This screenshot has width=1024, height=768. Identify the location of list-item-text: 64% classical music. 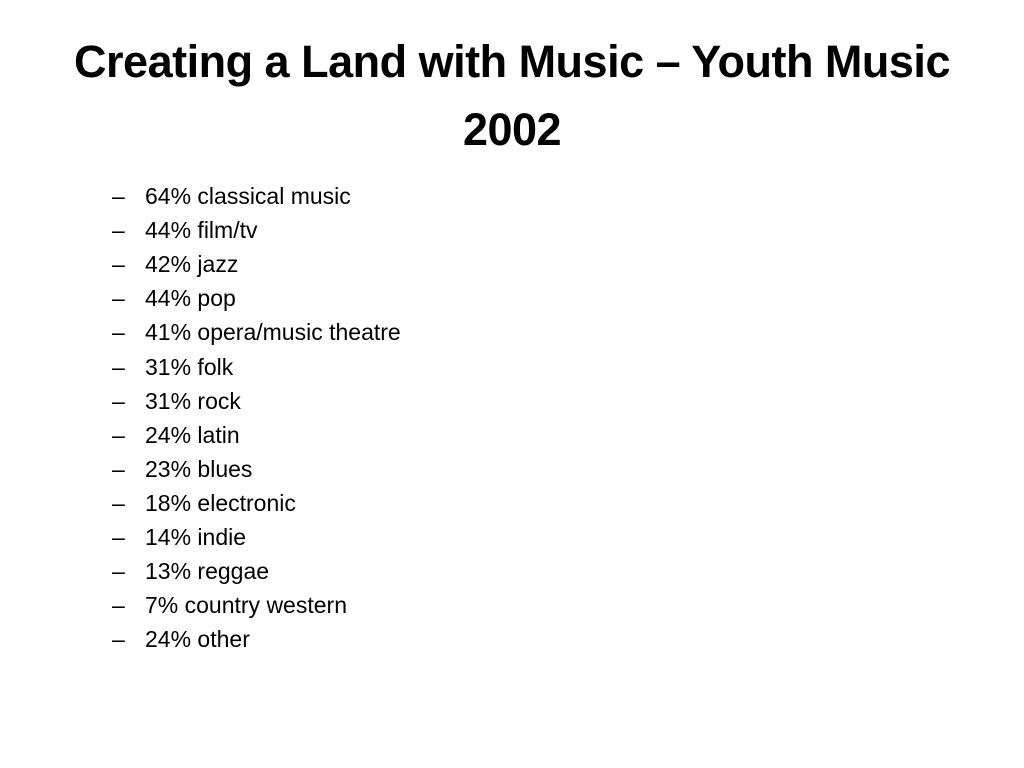
(248, 196).